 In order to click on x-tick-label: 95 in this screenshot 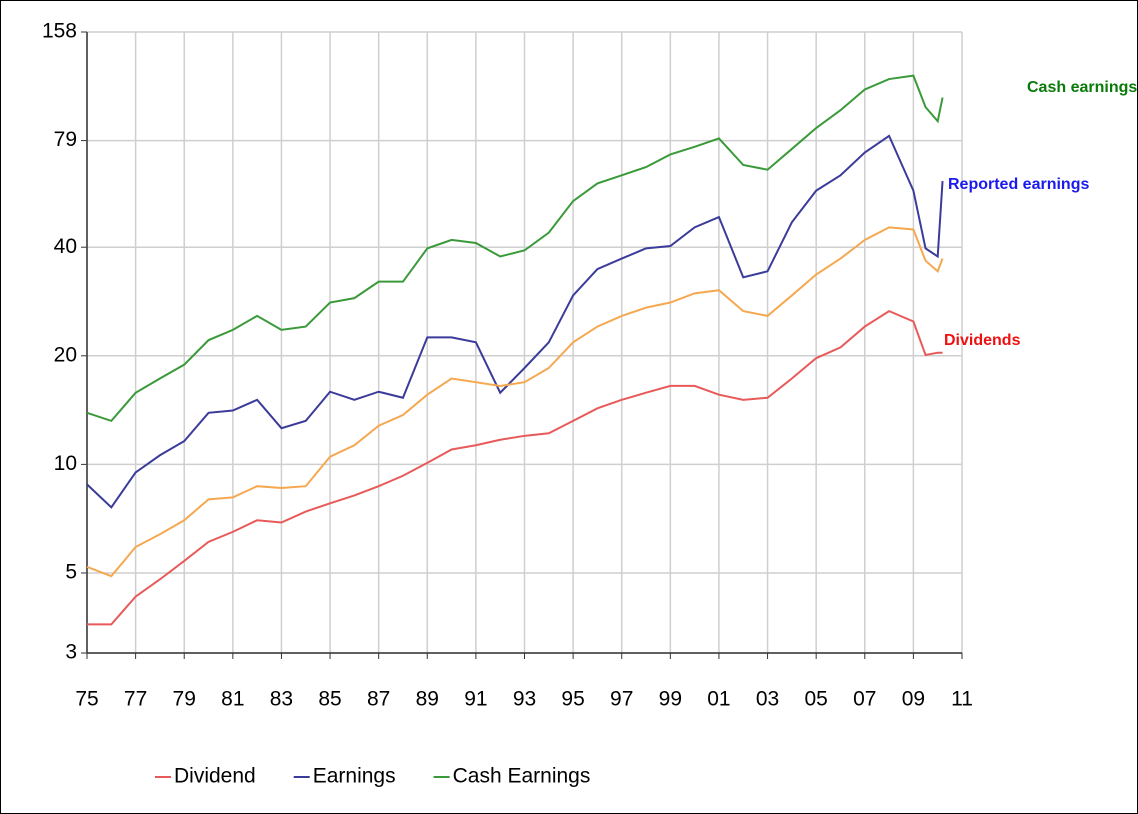, I will do `click(572, 699)`.